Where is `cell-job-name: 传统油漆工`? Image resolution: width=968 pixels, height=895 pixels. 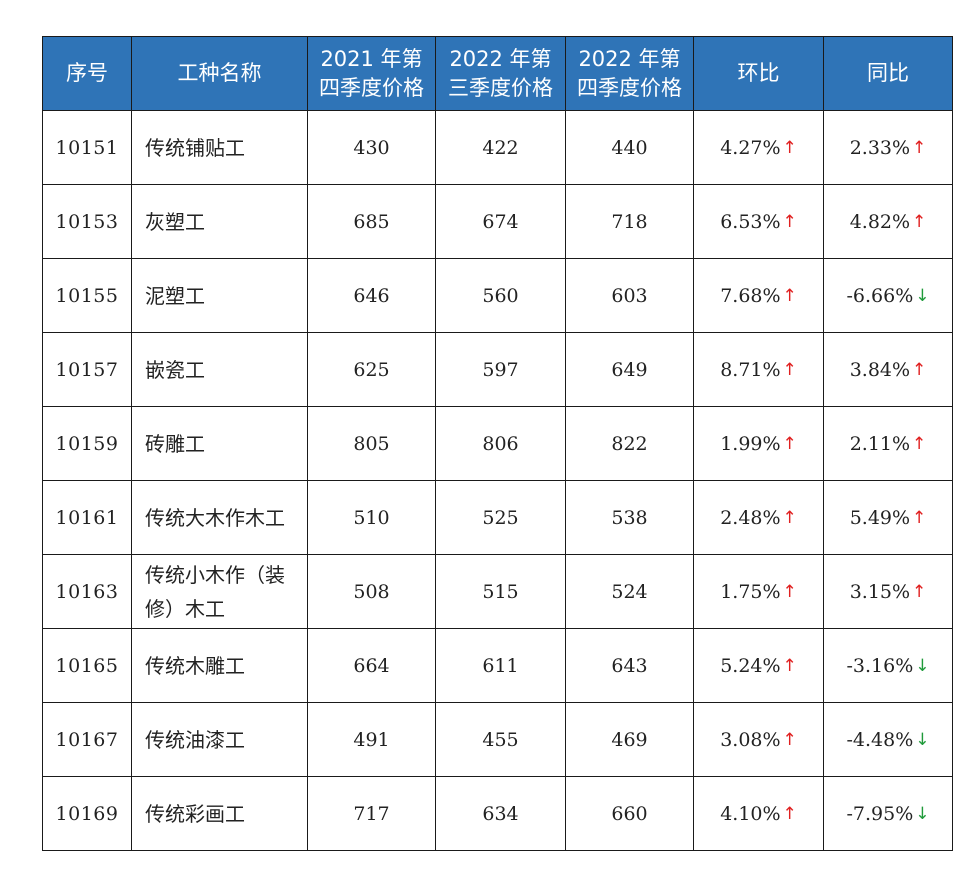
cell-job-name: 传统油漆工 is located at coordinates (219, 739).